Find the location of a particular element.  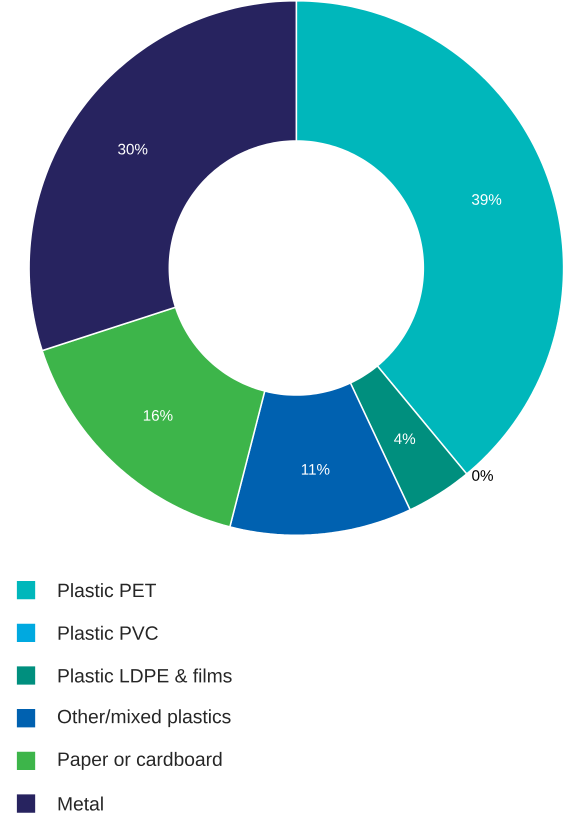

legend-label: Plastic LDPE & films is located at coordinates (145, 675).